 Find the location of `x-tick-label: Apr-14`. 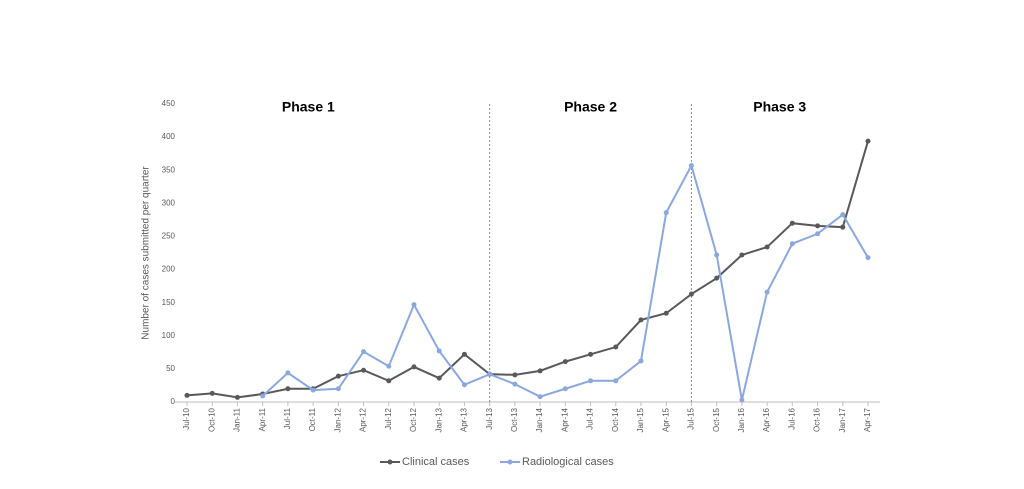

x-tick-label: Apr-14 is located at coordinates (564, 419).